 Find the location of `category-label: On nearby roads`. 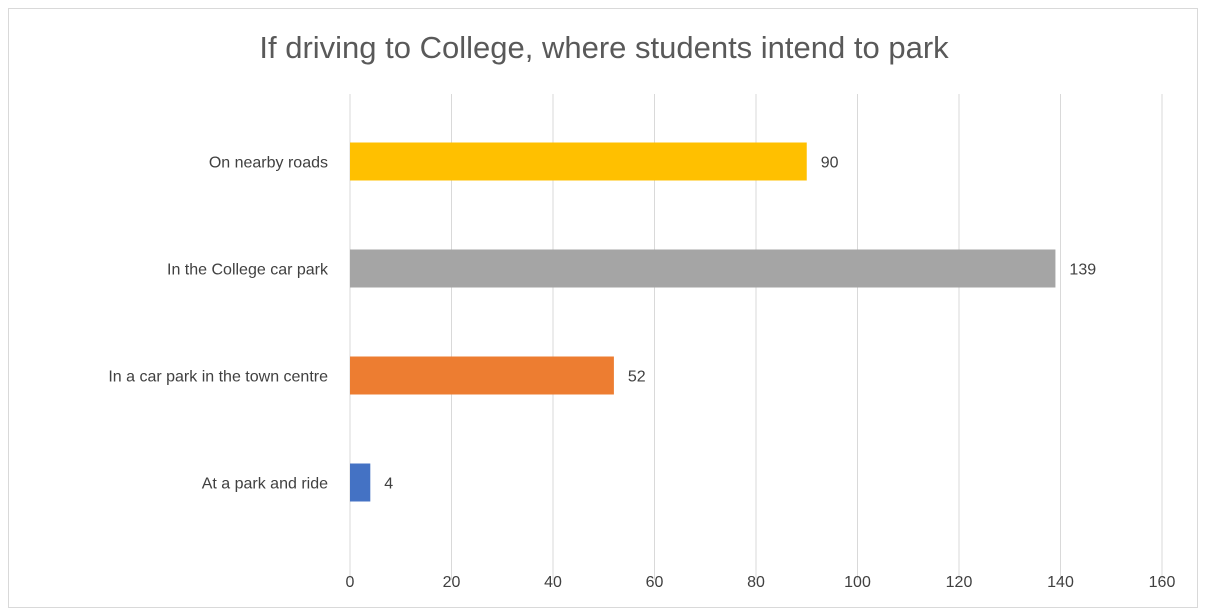

category-label: On nearby roads is located at coordinates (268, 163).